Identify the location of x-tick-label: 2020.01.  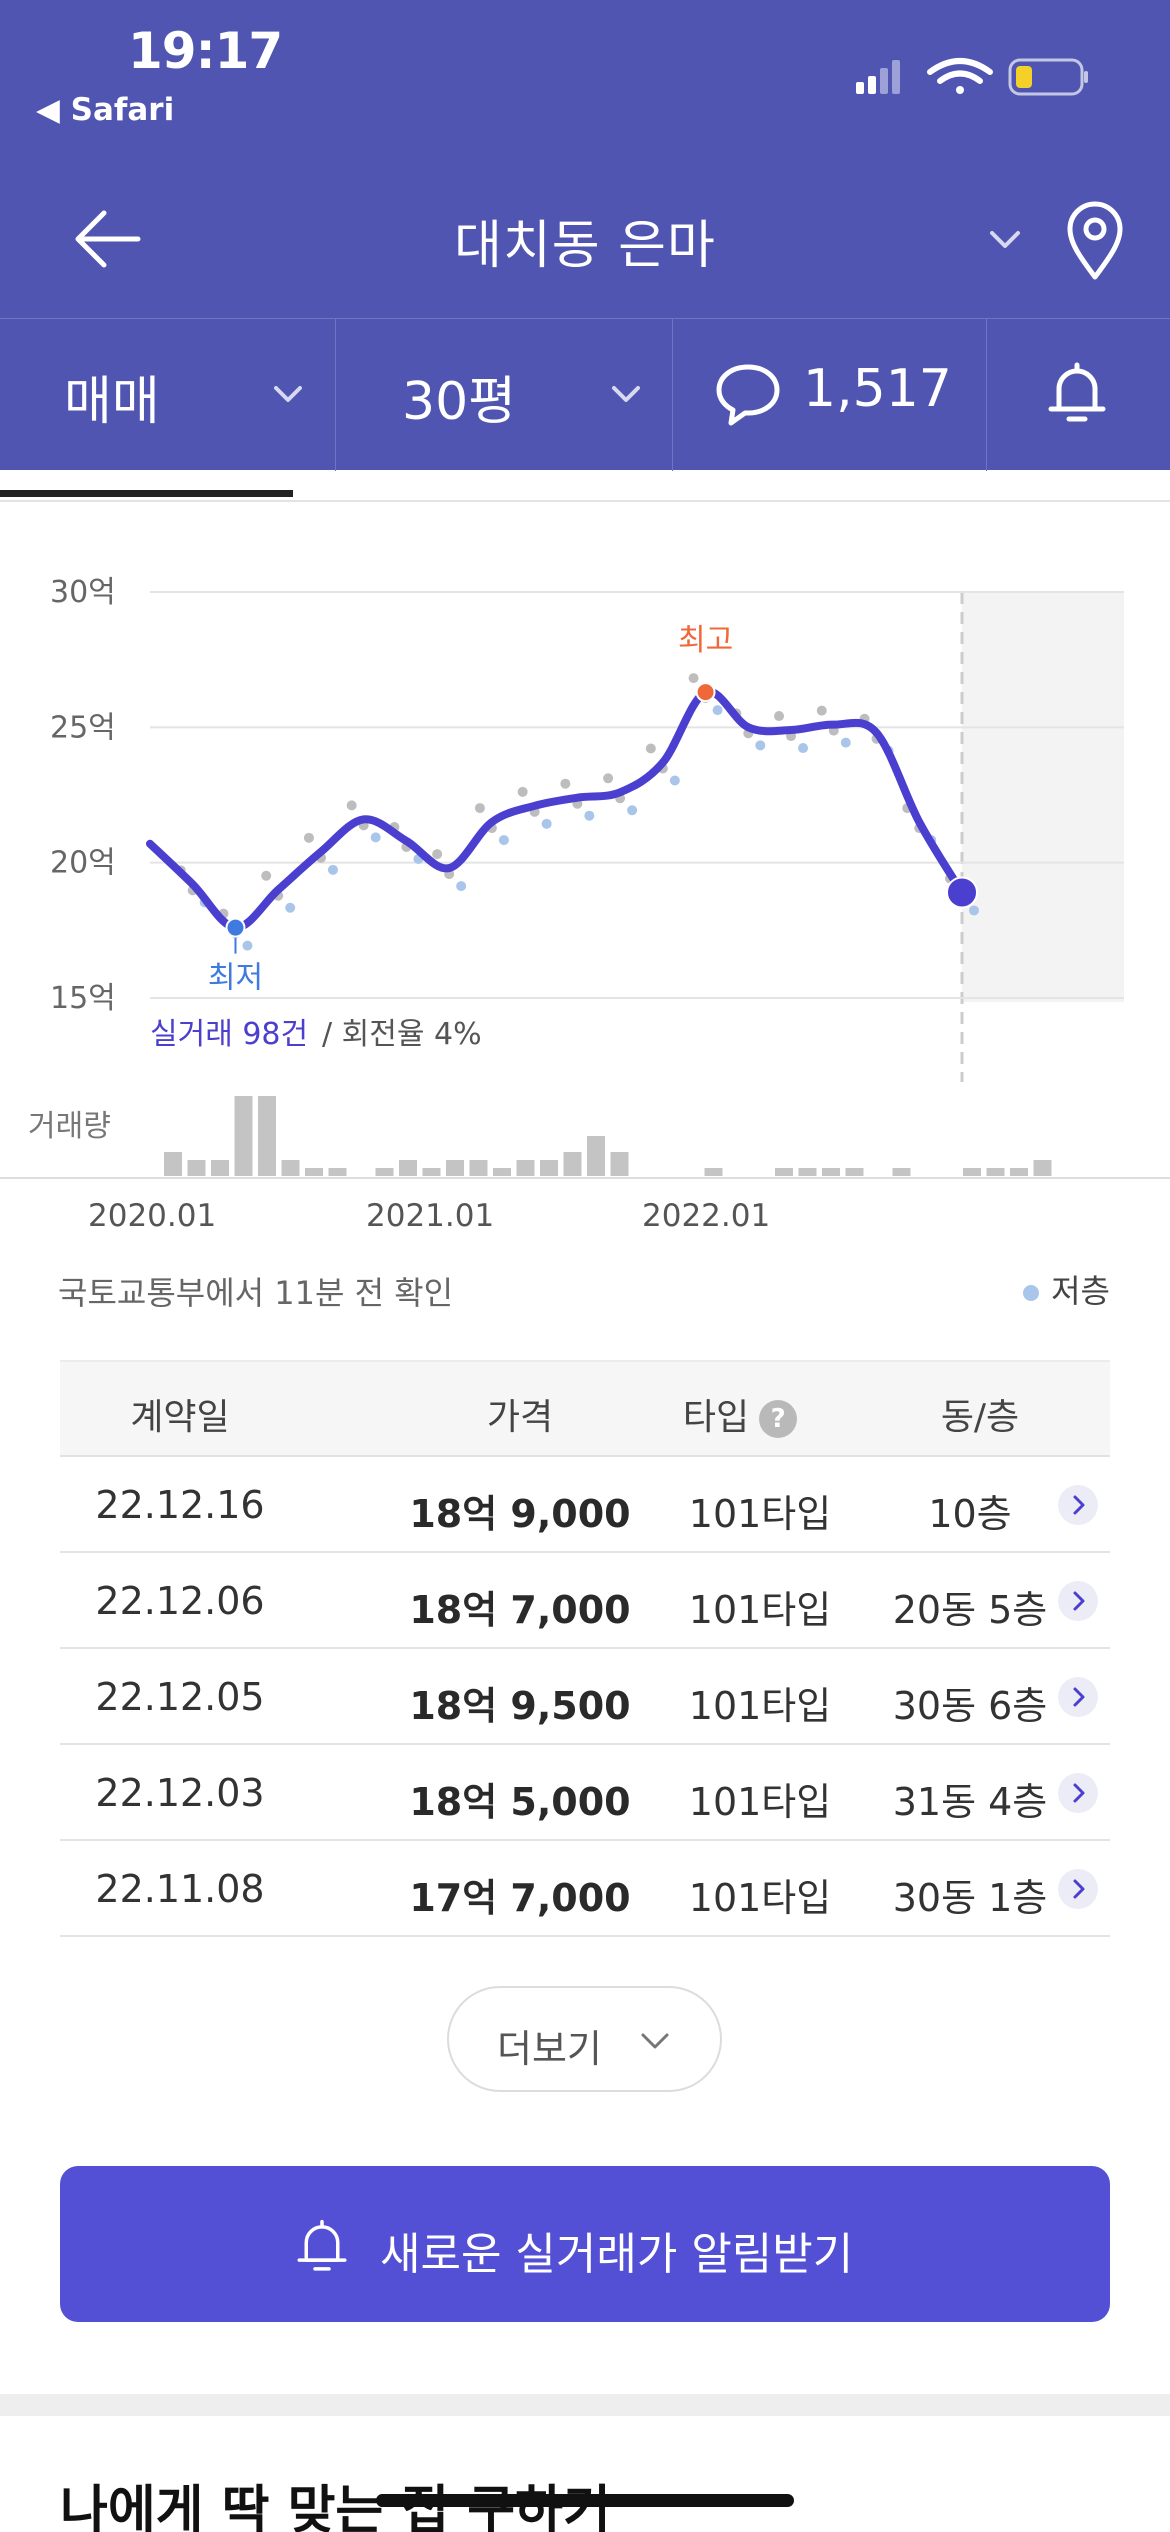
(152, 1216).